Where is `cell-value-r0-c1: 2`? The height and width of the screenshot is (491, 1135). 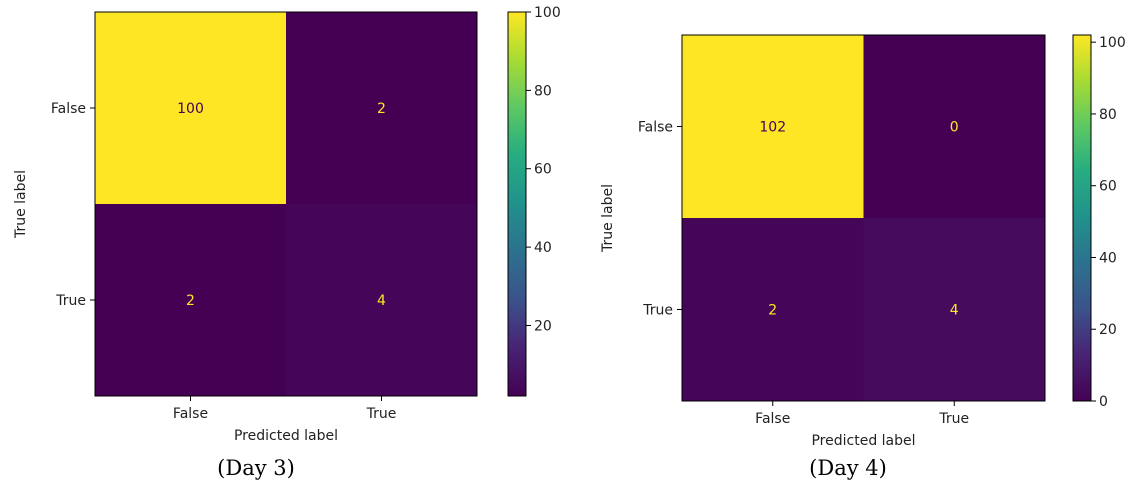 cell-value-r0-c1: 2 is located at coordinates (381, 109).